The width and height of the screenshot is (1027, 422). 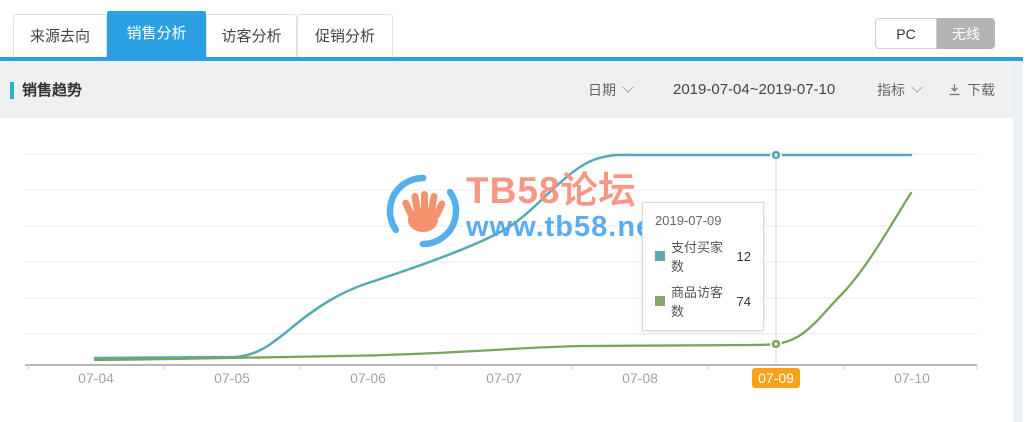 I want to click on device-toggle: PC 无线, so click(x=935, y=33).